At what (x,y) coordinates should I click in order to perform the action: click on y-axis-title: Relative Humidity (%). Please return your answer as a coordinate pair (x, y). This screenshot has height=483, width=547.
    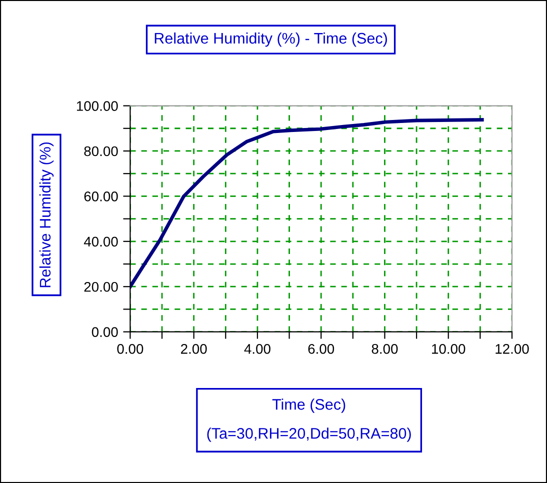
    Looking at the image, I should click on (46, 215).